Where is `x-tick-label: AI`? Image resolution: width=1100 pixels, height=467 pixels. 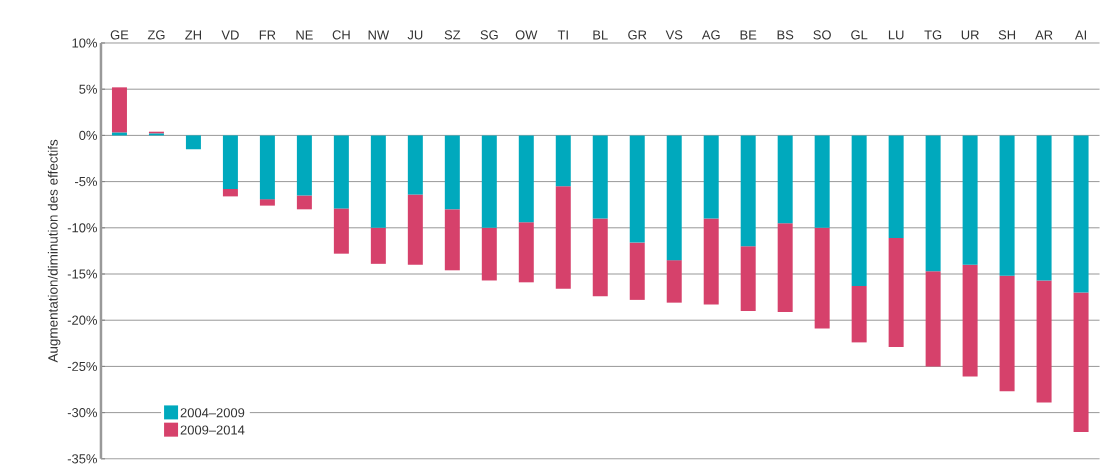
x-tick-label: AI is located at coordinates (1080, 35).